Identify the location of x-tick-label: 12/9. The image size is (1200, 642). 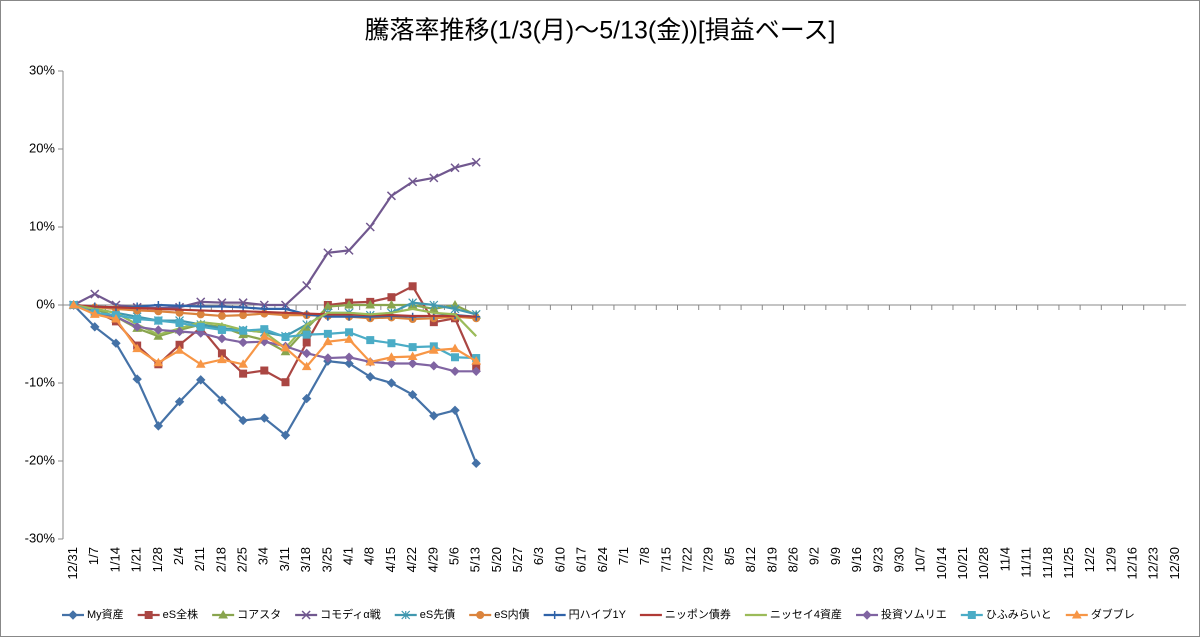
(1110, 559).